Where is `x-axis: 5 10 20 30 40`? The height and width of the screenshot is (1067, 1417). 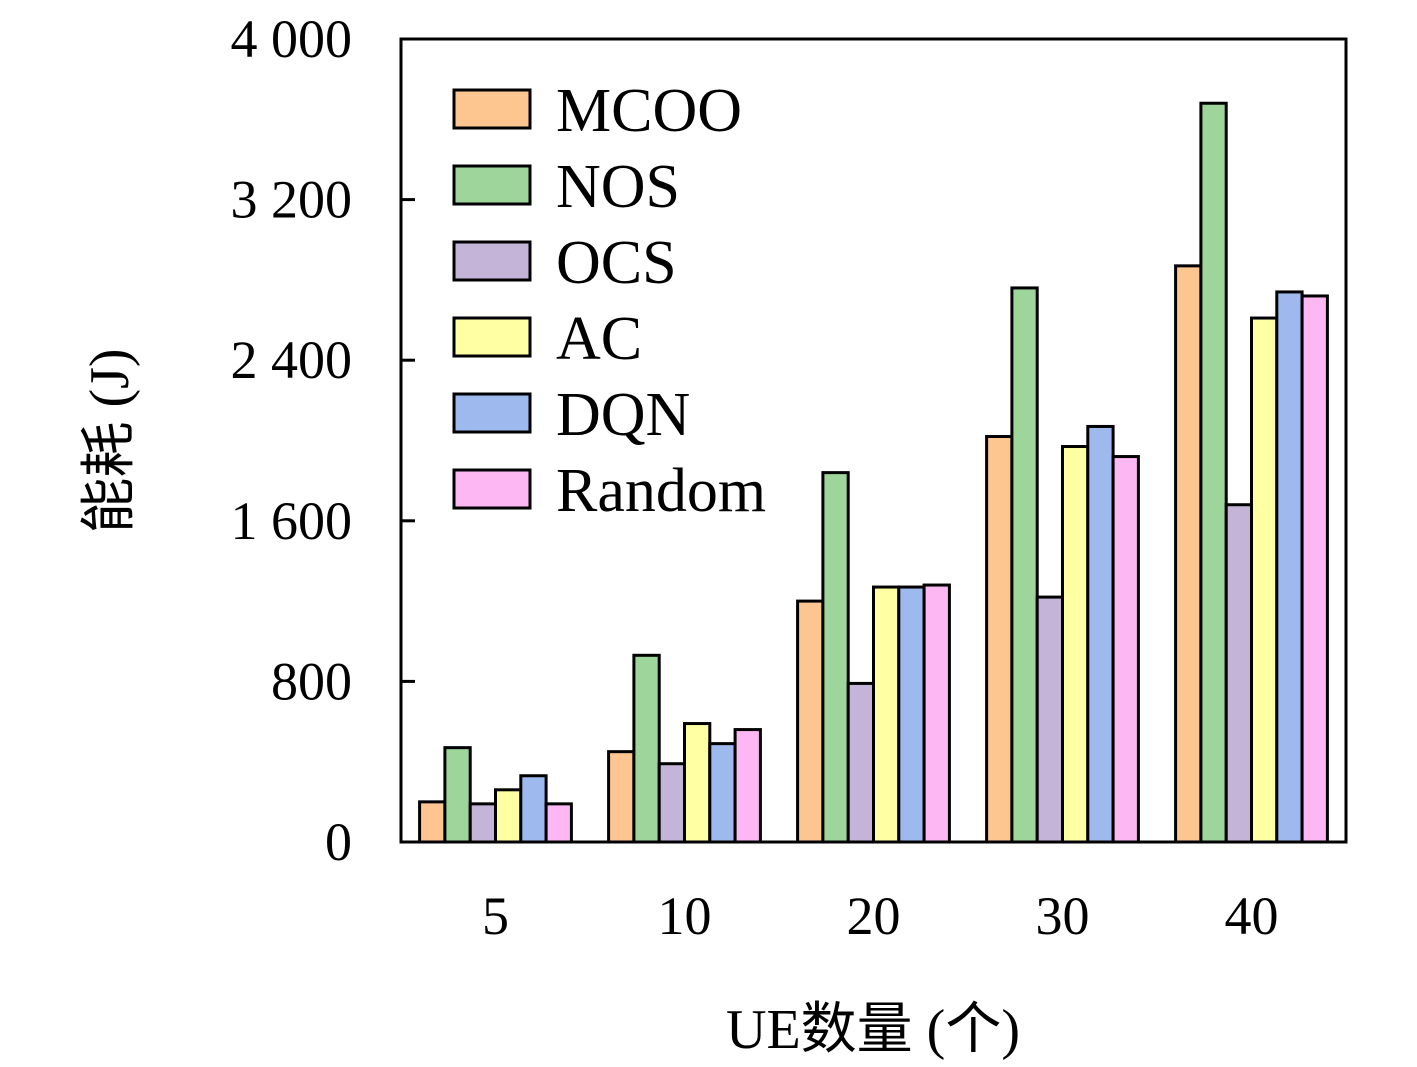 x-axis: 5 10 20 30 40 is located at coordinates (880, 916).